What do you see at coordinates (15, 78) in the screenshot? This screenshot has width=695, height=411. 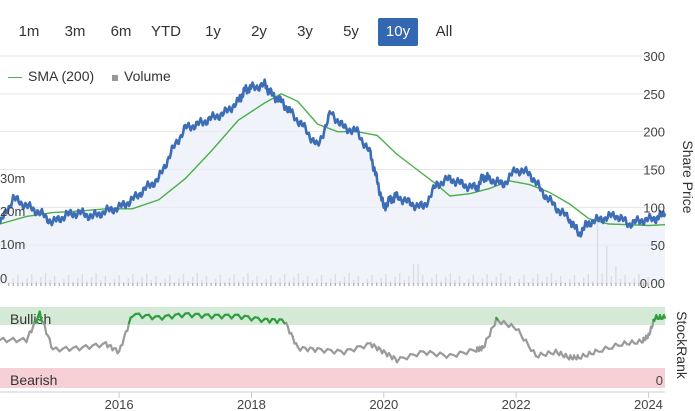 I see `sma-line-icon` at bounding box center [15, 78].